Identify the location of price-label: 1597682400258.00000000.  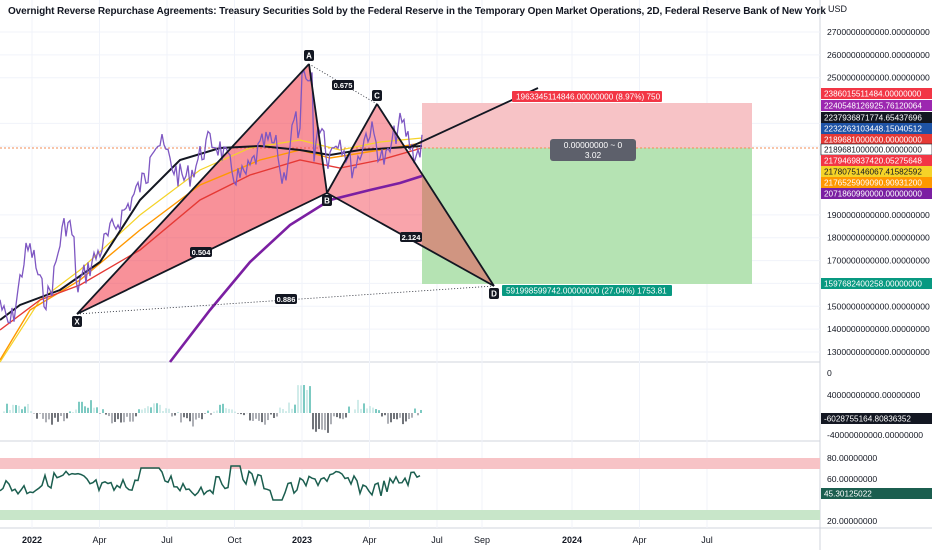
(873, 284).